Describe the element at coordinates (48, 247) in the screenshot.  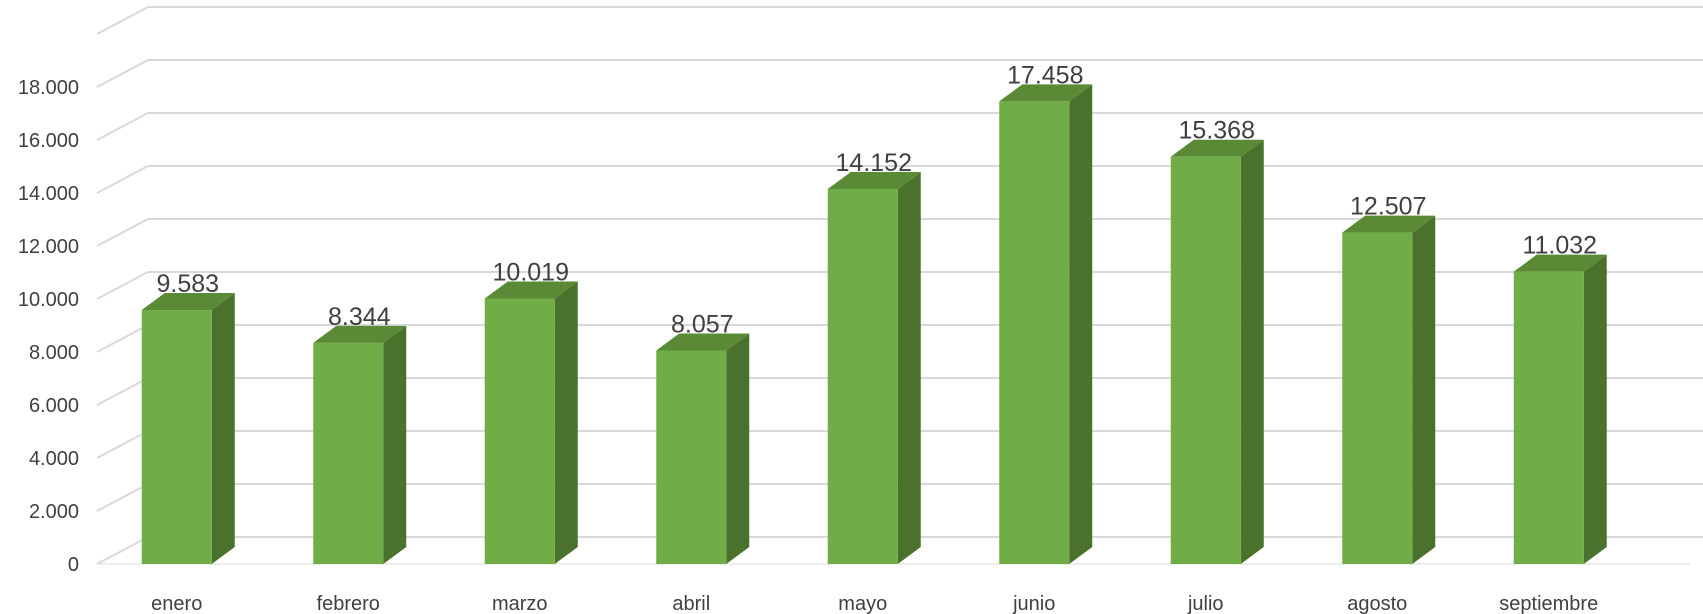
I see `y-tick-label: 12.000` at that location.